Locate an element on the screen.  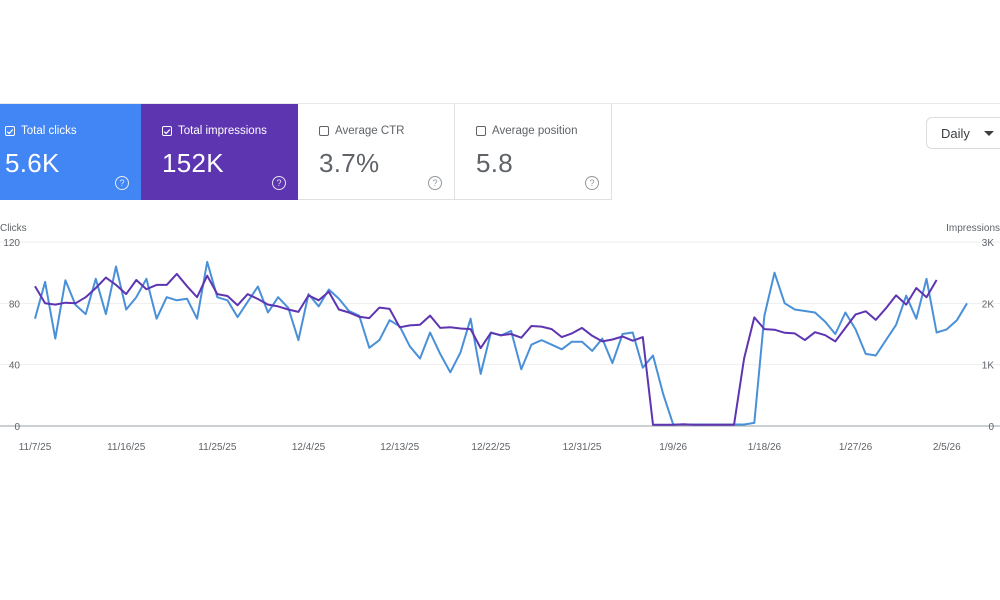
x-tick-label: 1/9/26 is located at coordinates (673, 447).